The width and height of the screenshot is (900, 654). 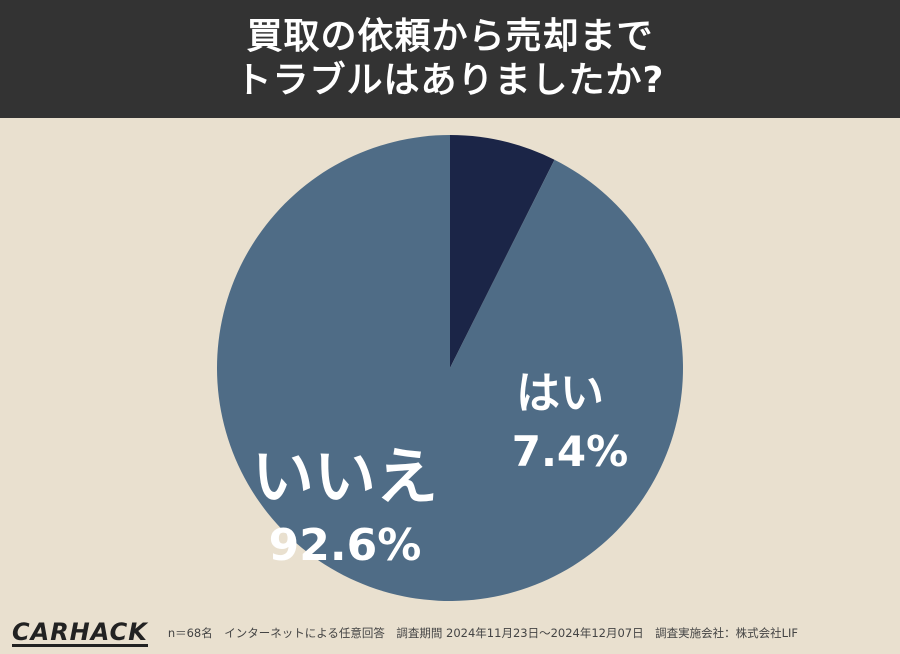 What do you see at coordinates (450, 80) in the screenshot?
I see `title-line-2: トラブルはありましたか?` at bounding box center [450, 80].